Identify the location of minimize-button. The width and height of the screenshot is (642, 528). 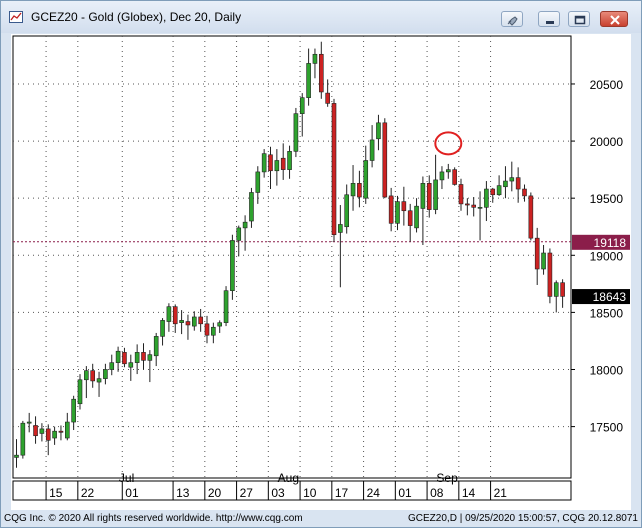
(549, 19).